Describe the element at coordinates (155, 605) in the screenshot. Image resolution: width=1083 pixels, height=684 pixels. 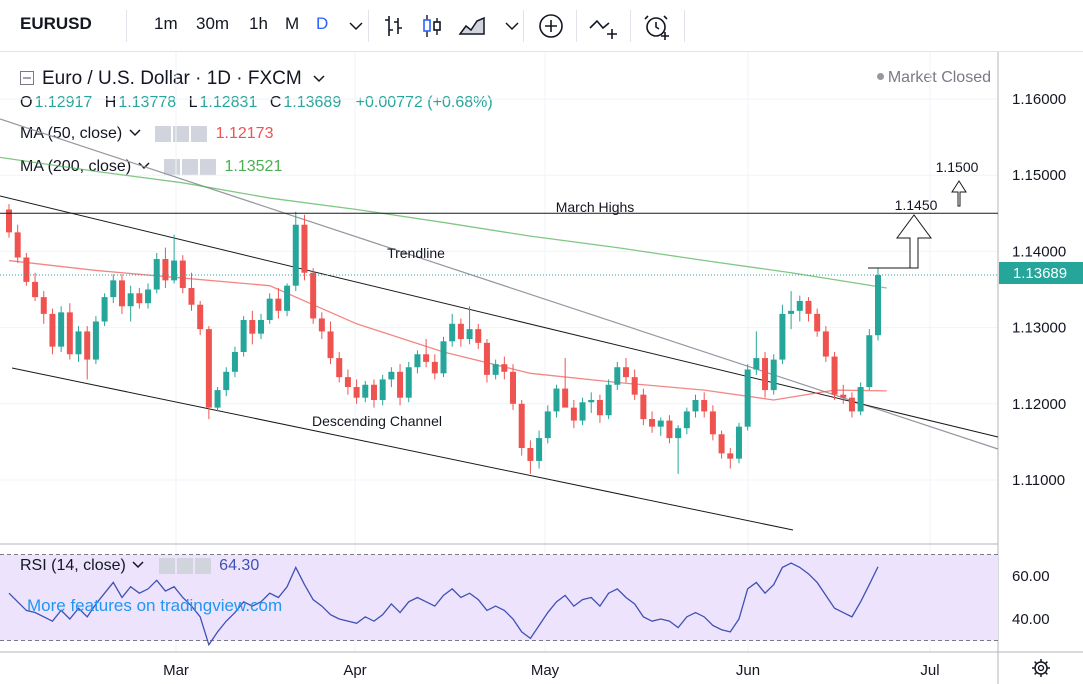
I see `promo-link: More features on tradingview.com` at that location.